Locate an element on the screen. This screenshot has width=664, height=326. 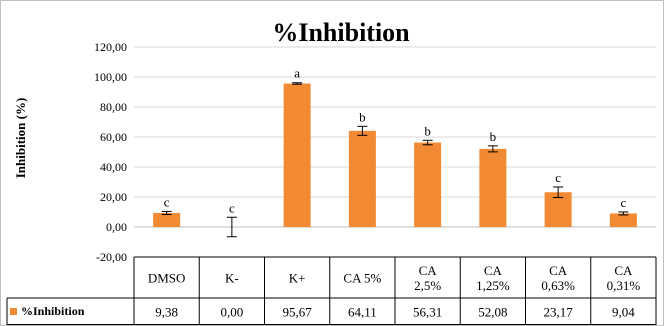
category-label: 1,25% is located at coordinates (493, 285).